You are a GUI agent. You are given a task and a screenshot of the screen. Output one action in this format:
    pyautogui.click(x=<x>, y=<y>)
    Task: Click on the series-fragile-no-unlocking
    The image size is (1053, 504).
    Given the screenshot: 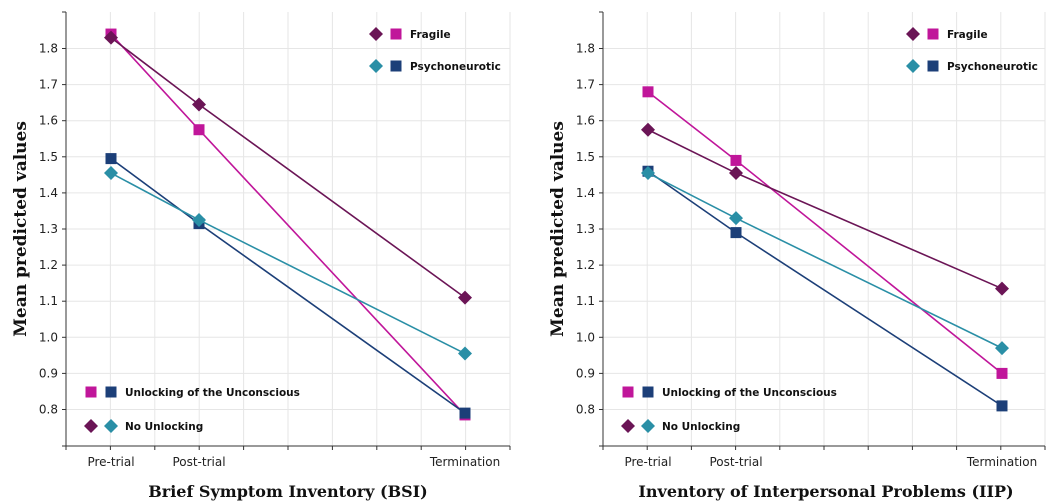 What is the action you would take?
    pyautogui.click(x=825, y=209)
    